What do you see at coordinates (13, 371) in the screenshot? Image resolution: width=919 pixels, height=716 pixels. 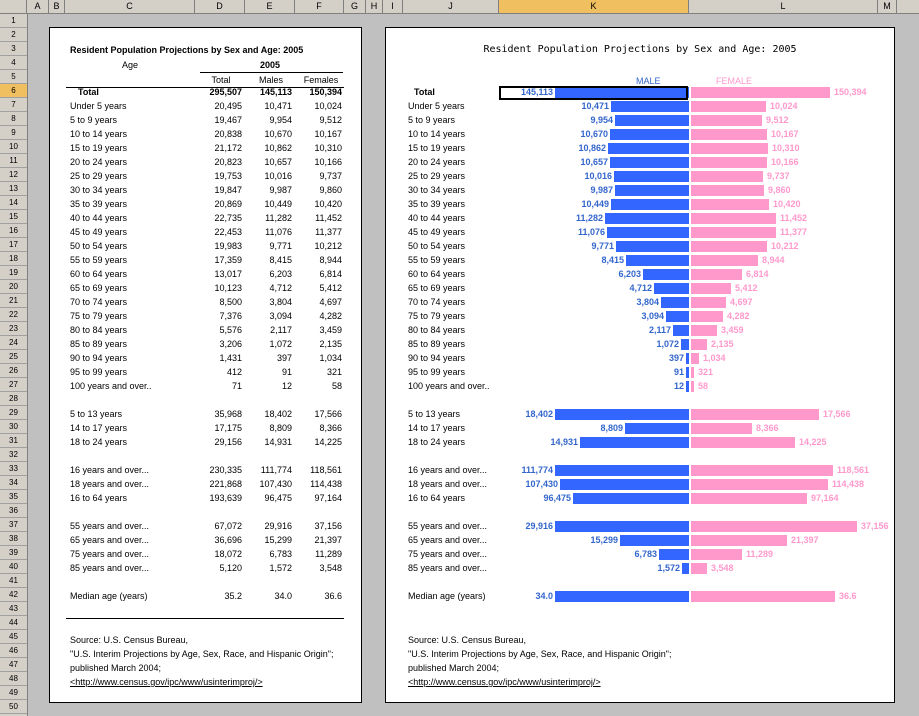 I see `row-header-26: 26` at bounding box center [13, 371].